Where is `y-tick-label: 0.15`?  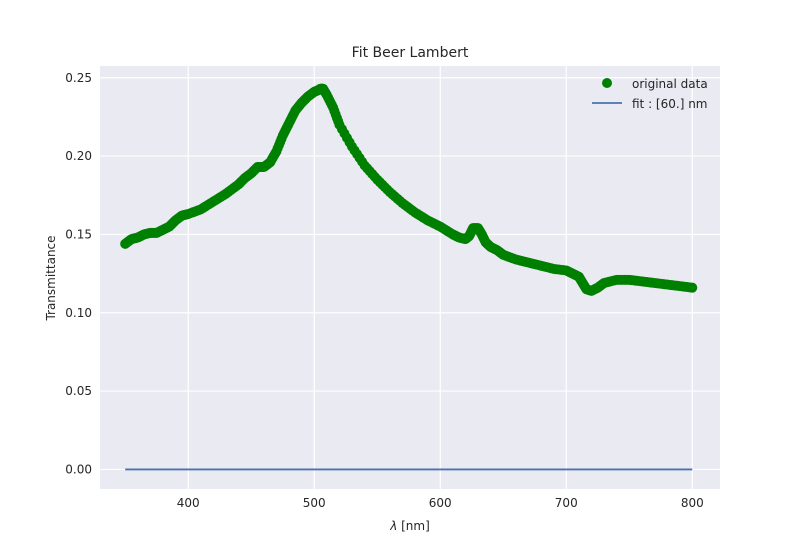 y-tick-label: 0.15 is located at coordinates (78, 234).